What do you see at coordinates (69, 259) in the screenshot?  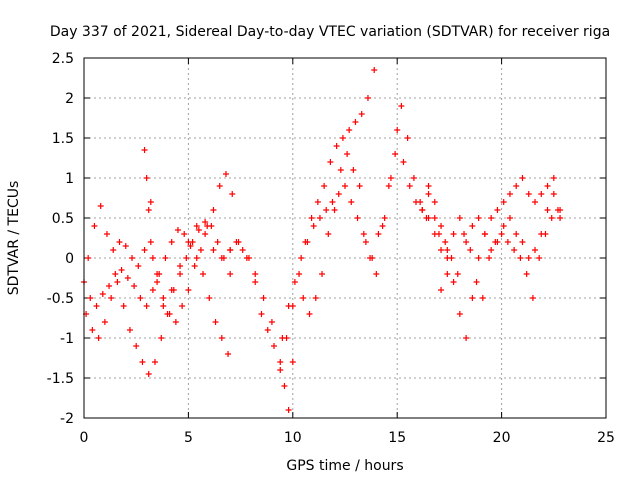 I see `y-tick-label: 0` at bounding box center [69, 259].